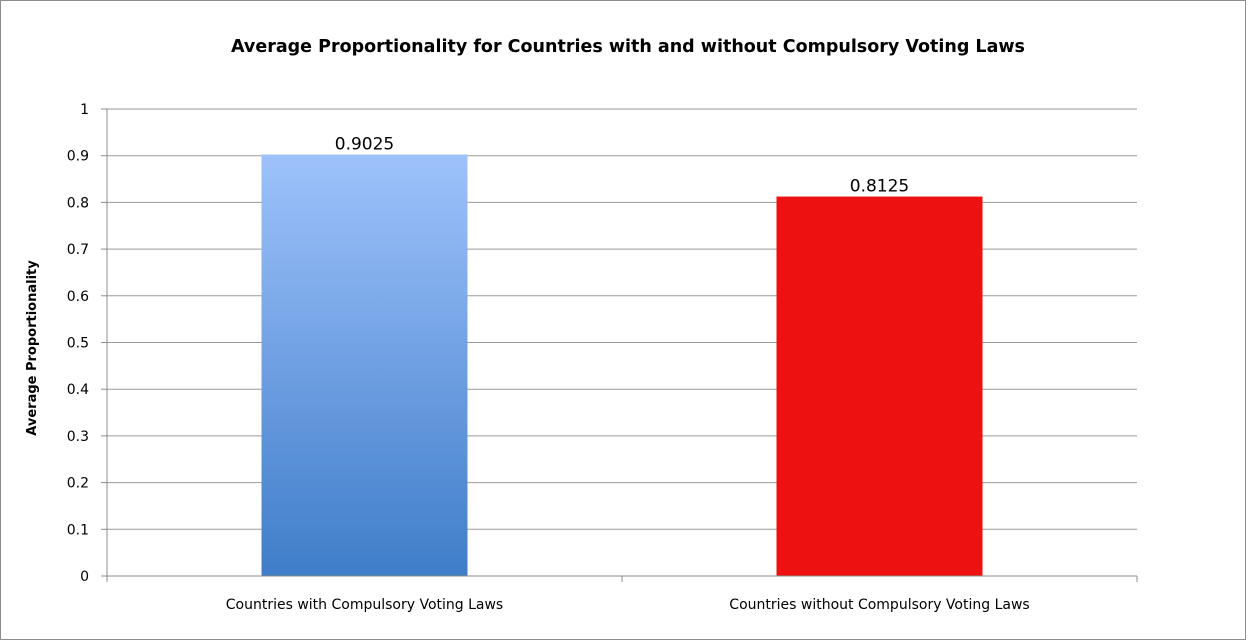 The width and height of the screenshot is (1248, 640). Describe the element at coordinates (78, 203) in the screenshot. I see `y-tick-label: 0.8` at that location.